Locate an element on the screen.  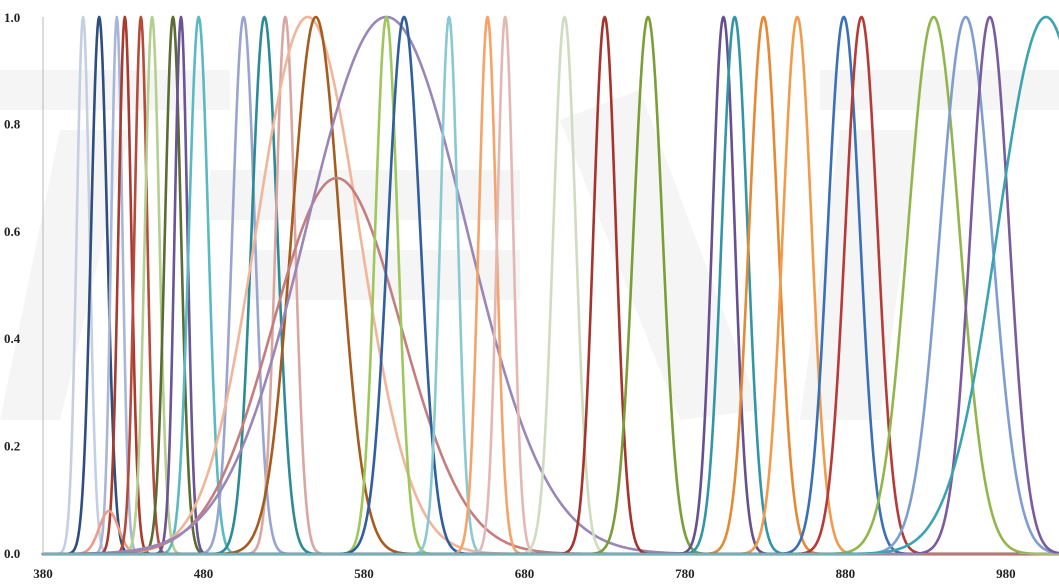
x-tick-label: 780 is located at coordinates (685, 573).